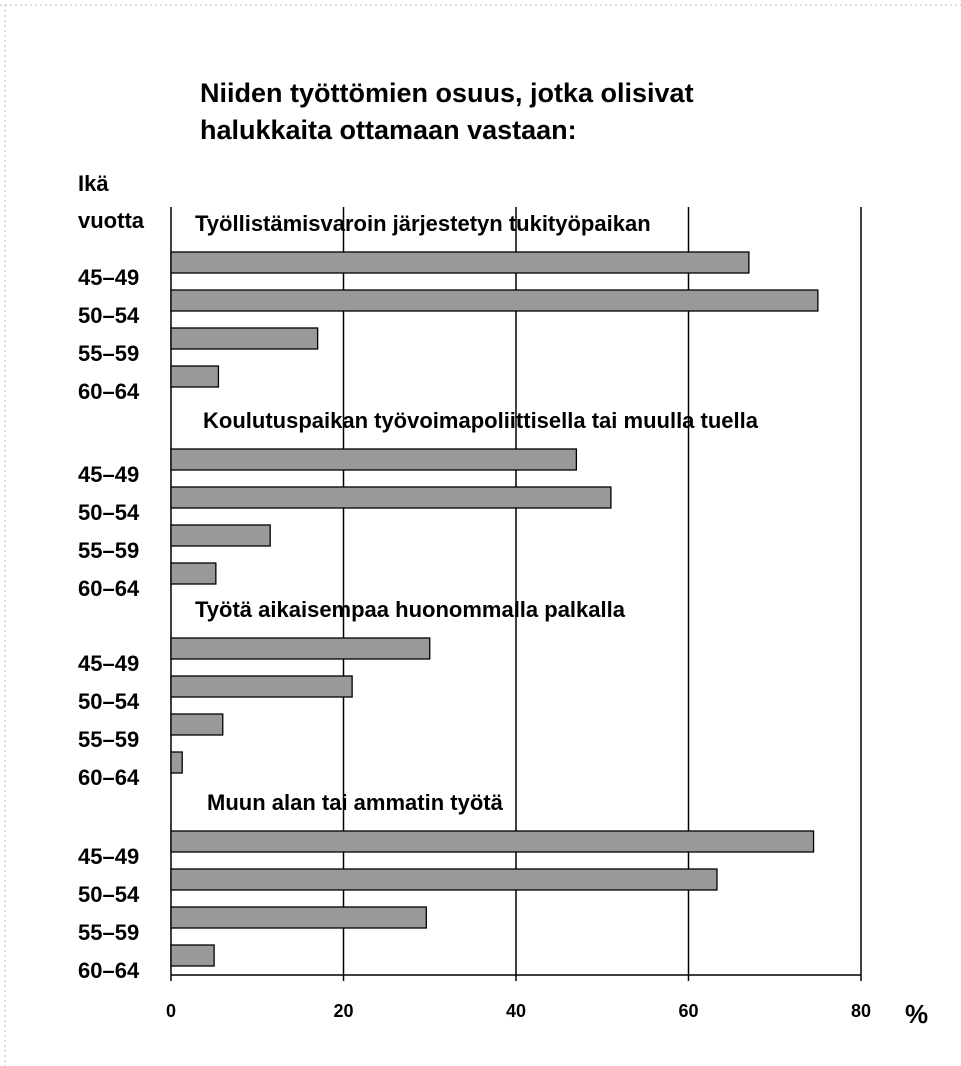  What do you see at coordinates (410, 609) in the screenshot?
I see `group-title: Työtä aikaisempaa huonommalla palkalla` at bounding box center [410, 609].